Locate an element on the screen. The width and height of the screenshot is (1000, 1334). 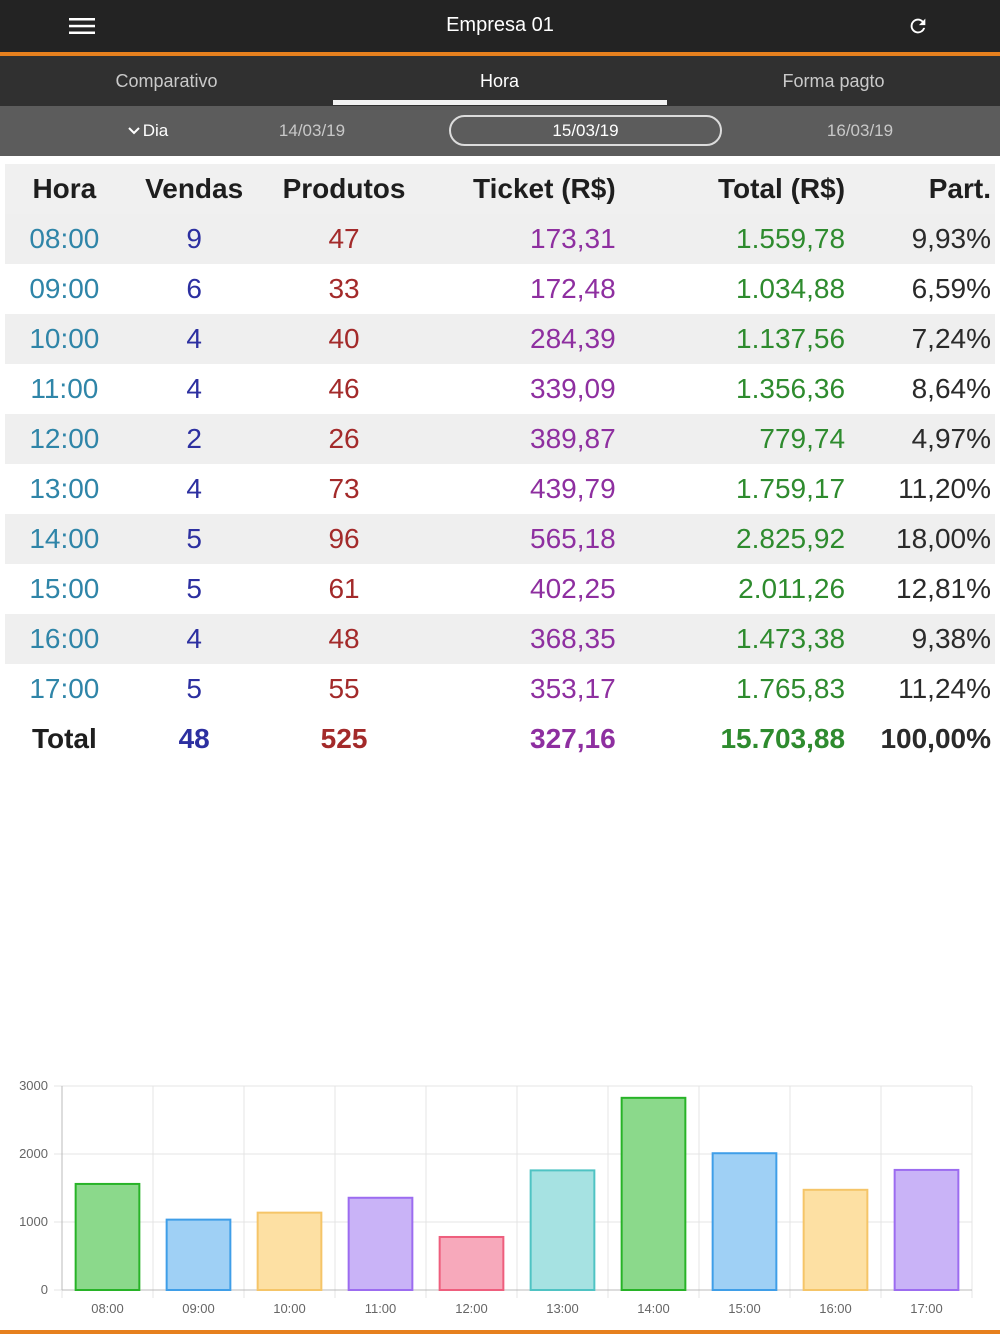
cell-vendas: 2 is located at coordinates (194, 438).